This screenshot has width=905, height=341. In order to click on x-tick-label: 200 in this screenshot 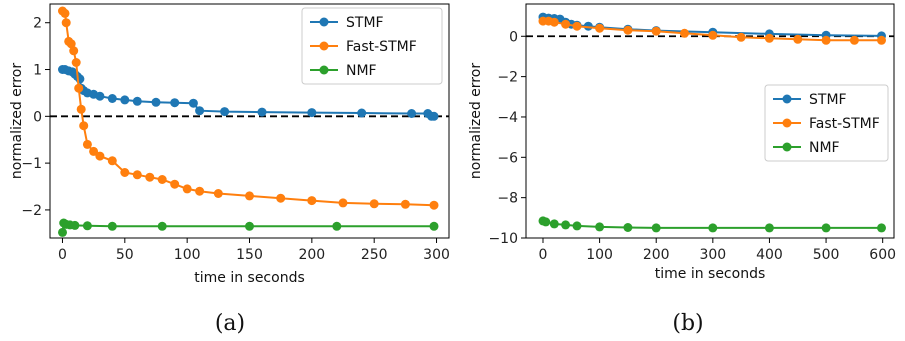, I will do `click(656, 255)`.